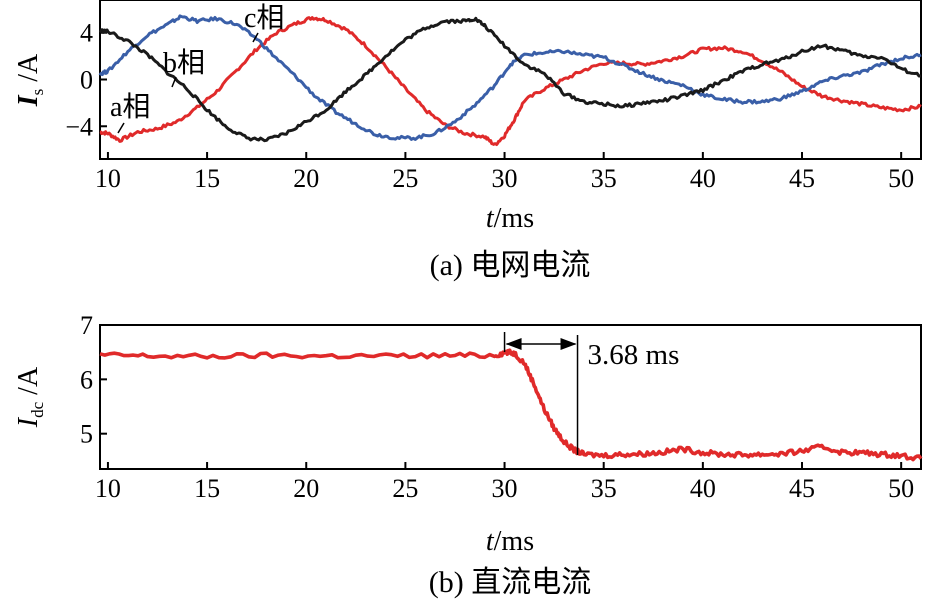 The image size is (934, 604). What do you see at coordinates (510, 541) in the screenshot?
I see `x-axis-label-b: t/ms` at bounding box center [510, 541].